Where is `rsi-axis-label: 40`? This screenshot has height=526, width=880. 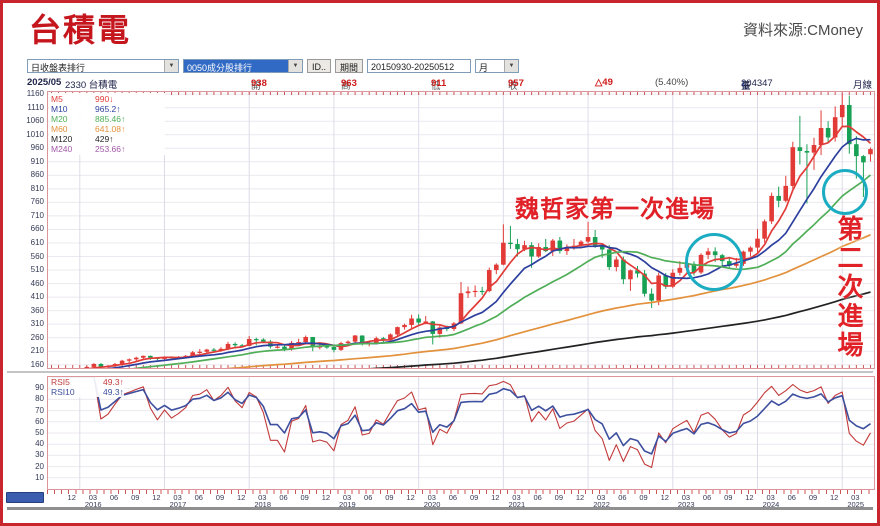
rsi-axis-label: 40 is located at coordinates (39, 444).